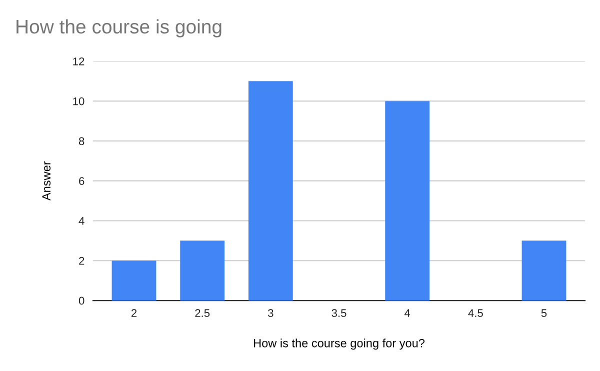 This screenshot has height=371, width=600. What do you see at coordinates (81, 141) in the screenshot?
I see `y-tick-label: 8` at bounding box center [81, 141].